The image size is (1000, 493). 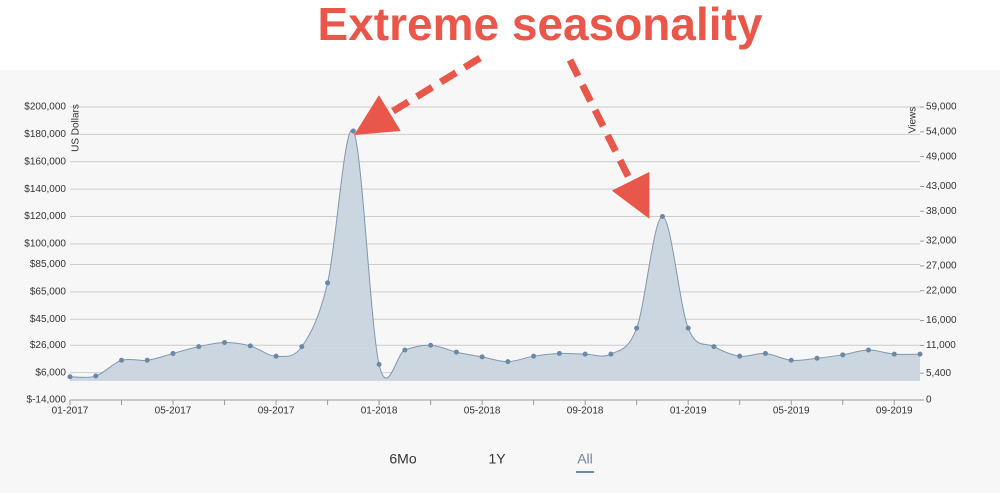 I want to click on y2-tick-label: 49,000, so click(x=941, y=156).